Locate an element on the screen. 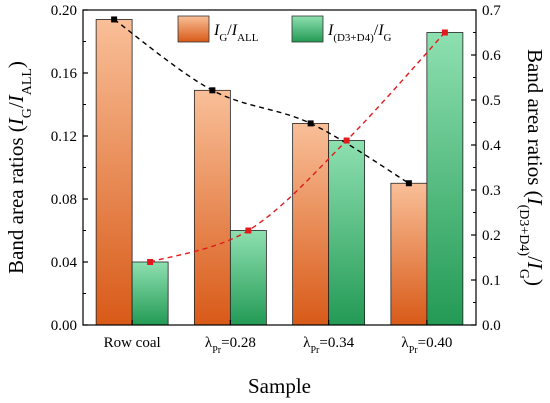 The width and height of the screenshot is (550, 403). right-tick-label: 0.7 is located at coordinates (491, 11).